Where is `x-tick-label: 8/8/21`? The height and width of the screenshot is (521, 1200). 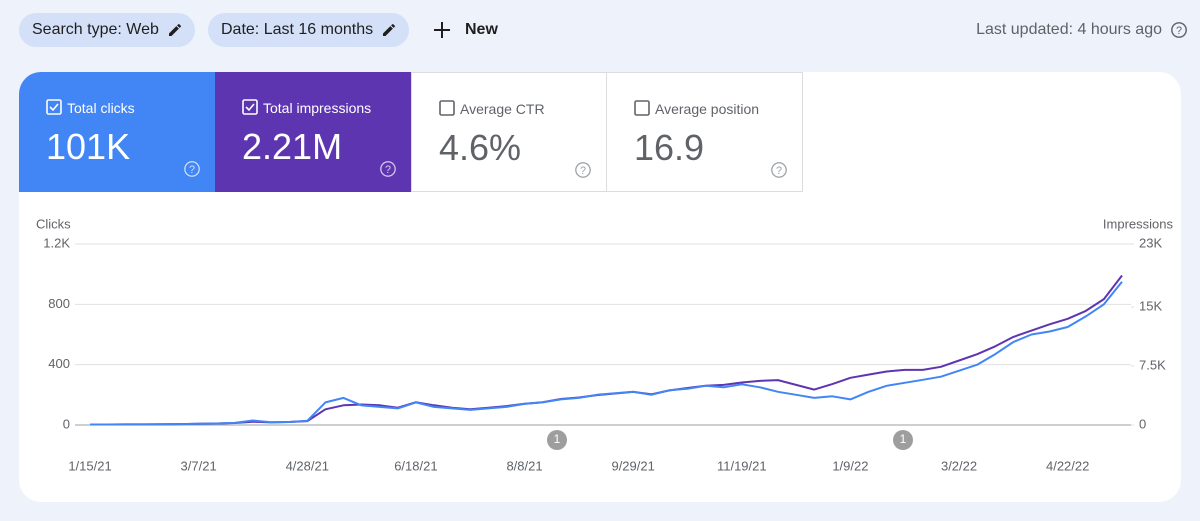
x-tick-label: 8/8/21 is located at coordinates (524, 465).